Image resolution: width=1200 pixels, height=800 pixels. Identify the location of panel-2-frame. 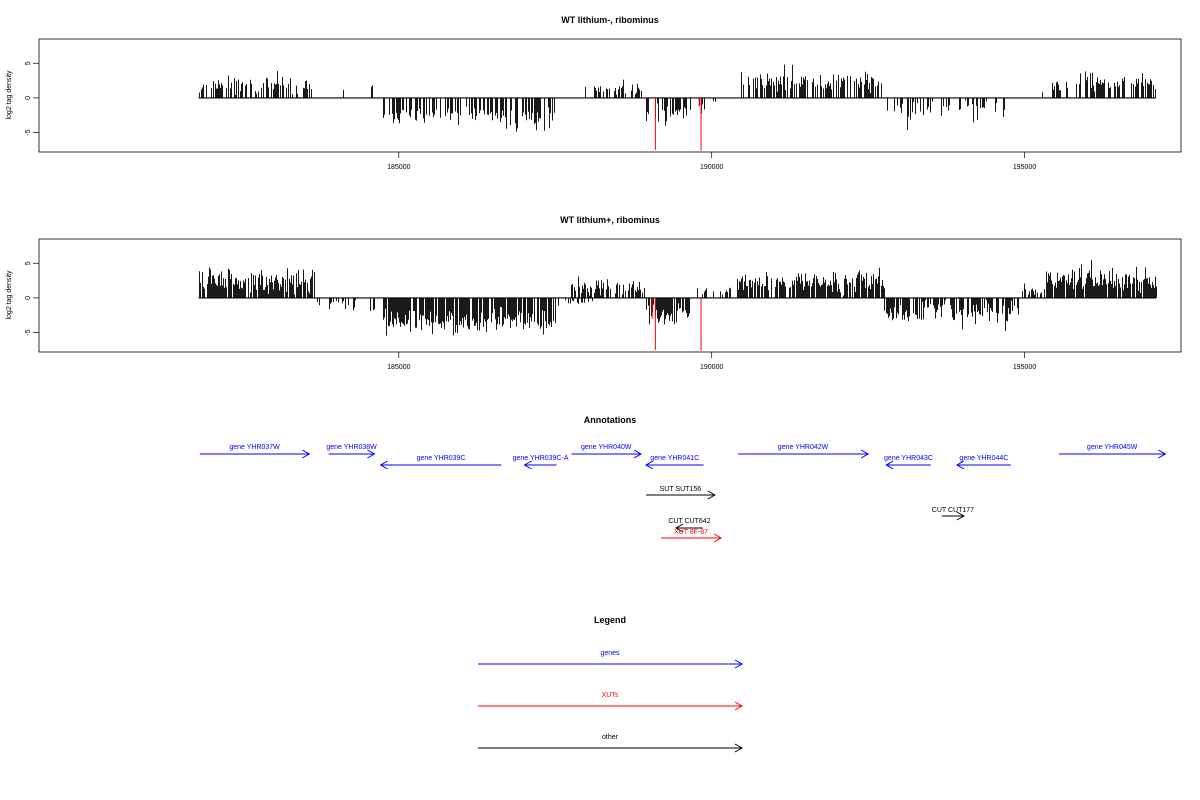
(610, 295).